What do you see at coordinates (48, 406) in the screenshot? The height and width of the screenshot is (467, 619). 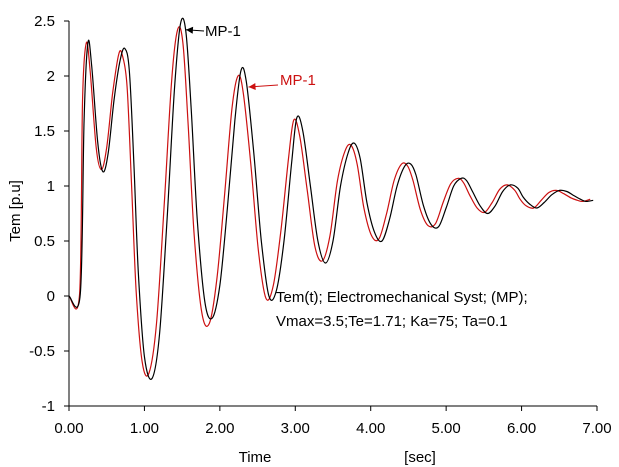 I see `y-tick-label: -1` at bounding box center [48, 406].